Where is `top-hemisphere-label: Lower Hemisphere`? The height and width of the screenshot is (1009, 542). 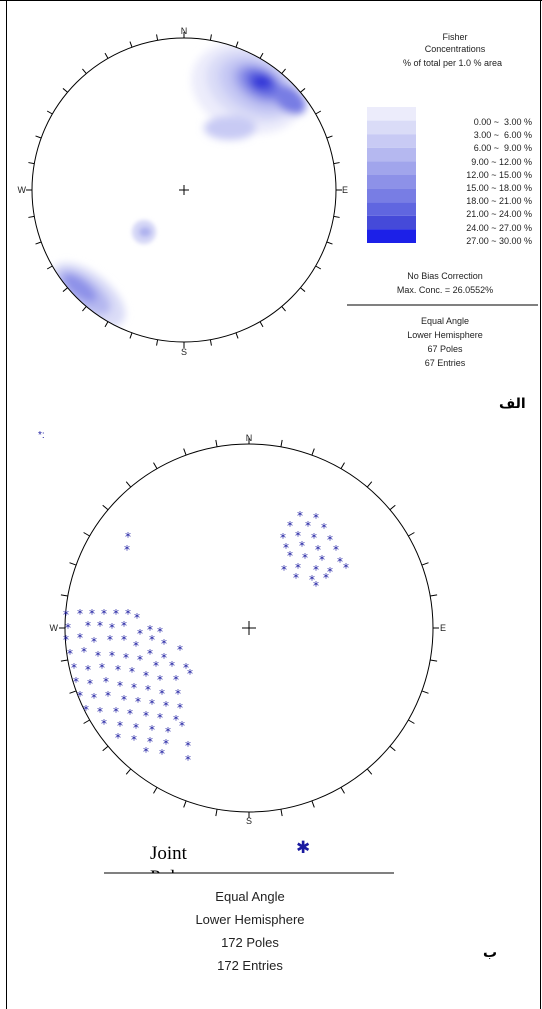 top-hemisphere-label: Lower Hemisphere is located at coordinates (445, 335).